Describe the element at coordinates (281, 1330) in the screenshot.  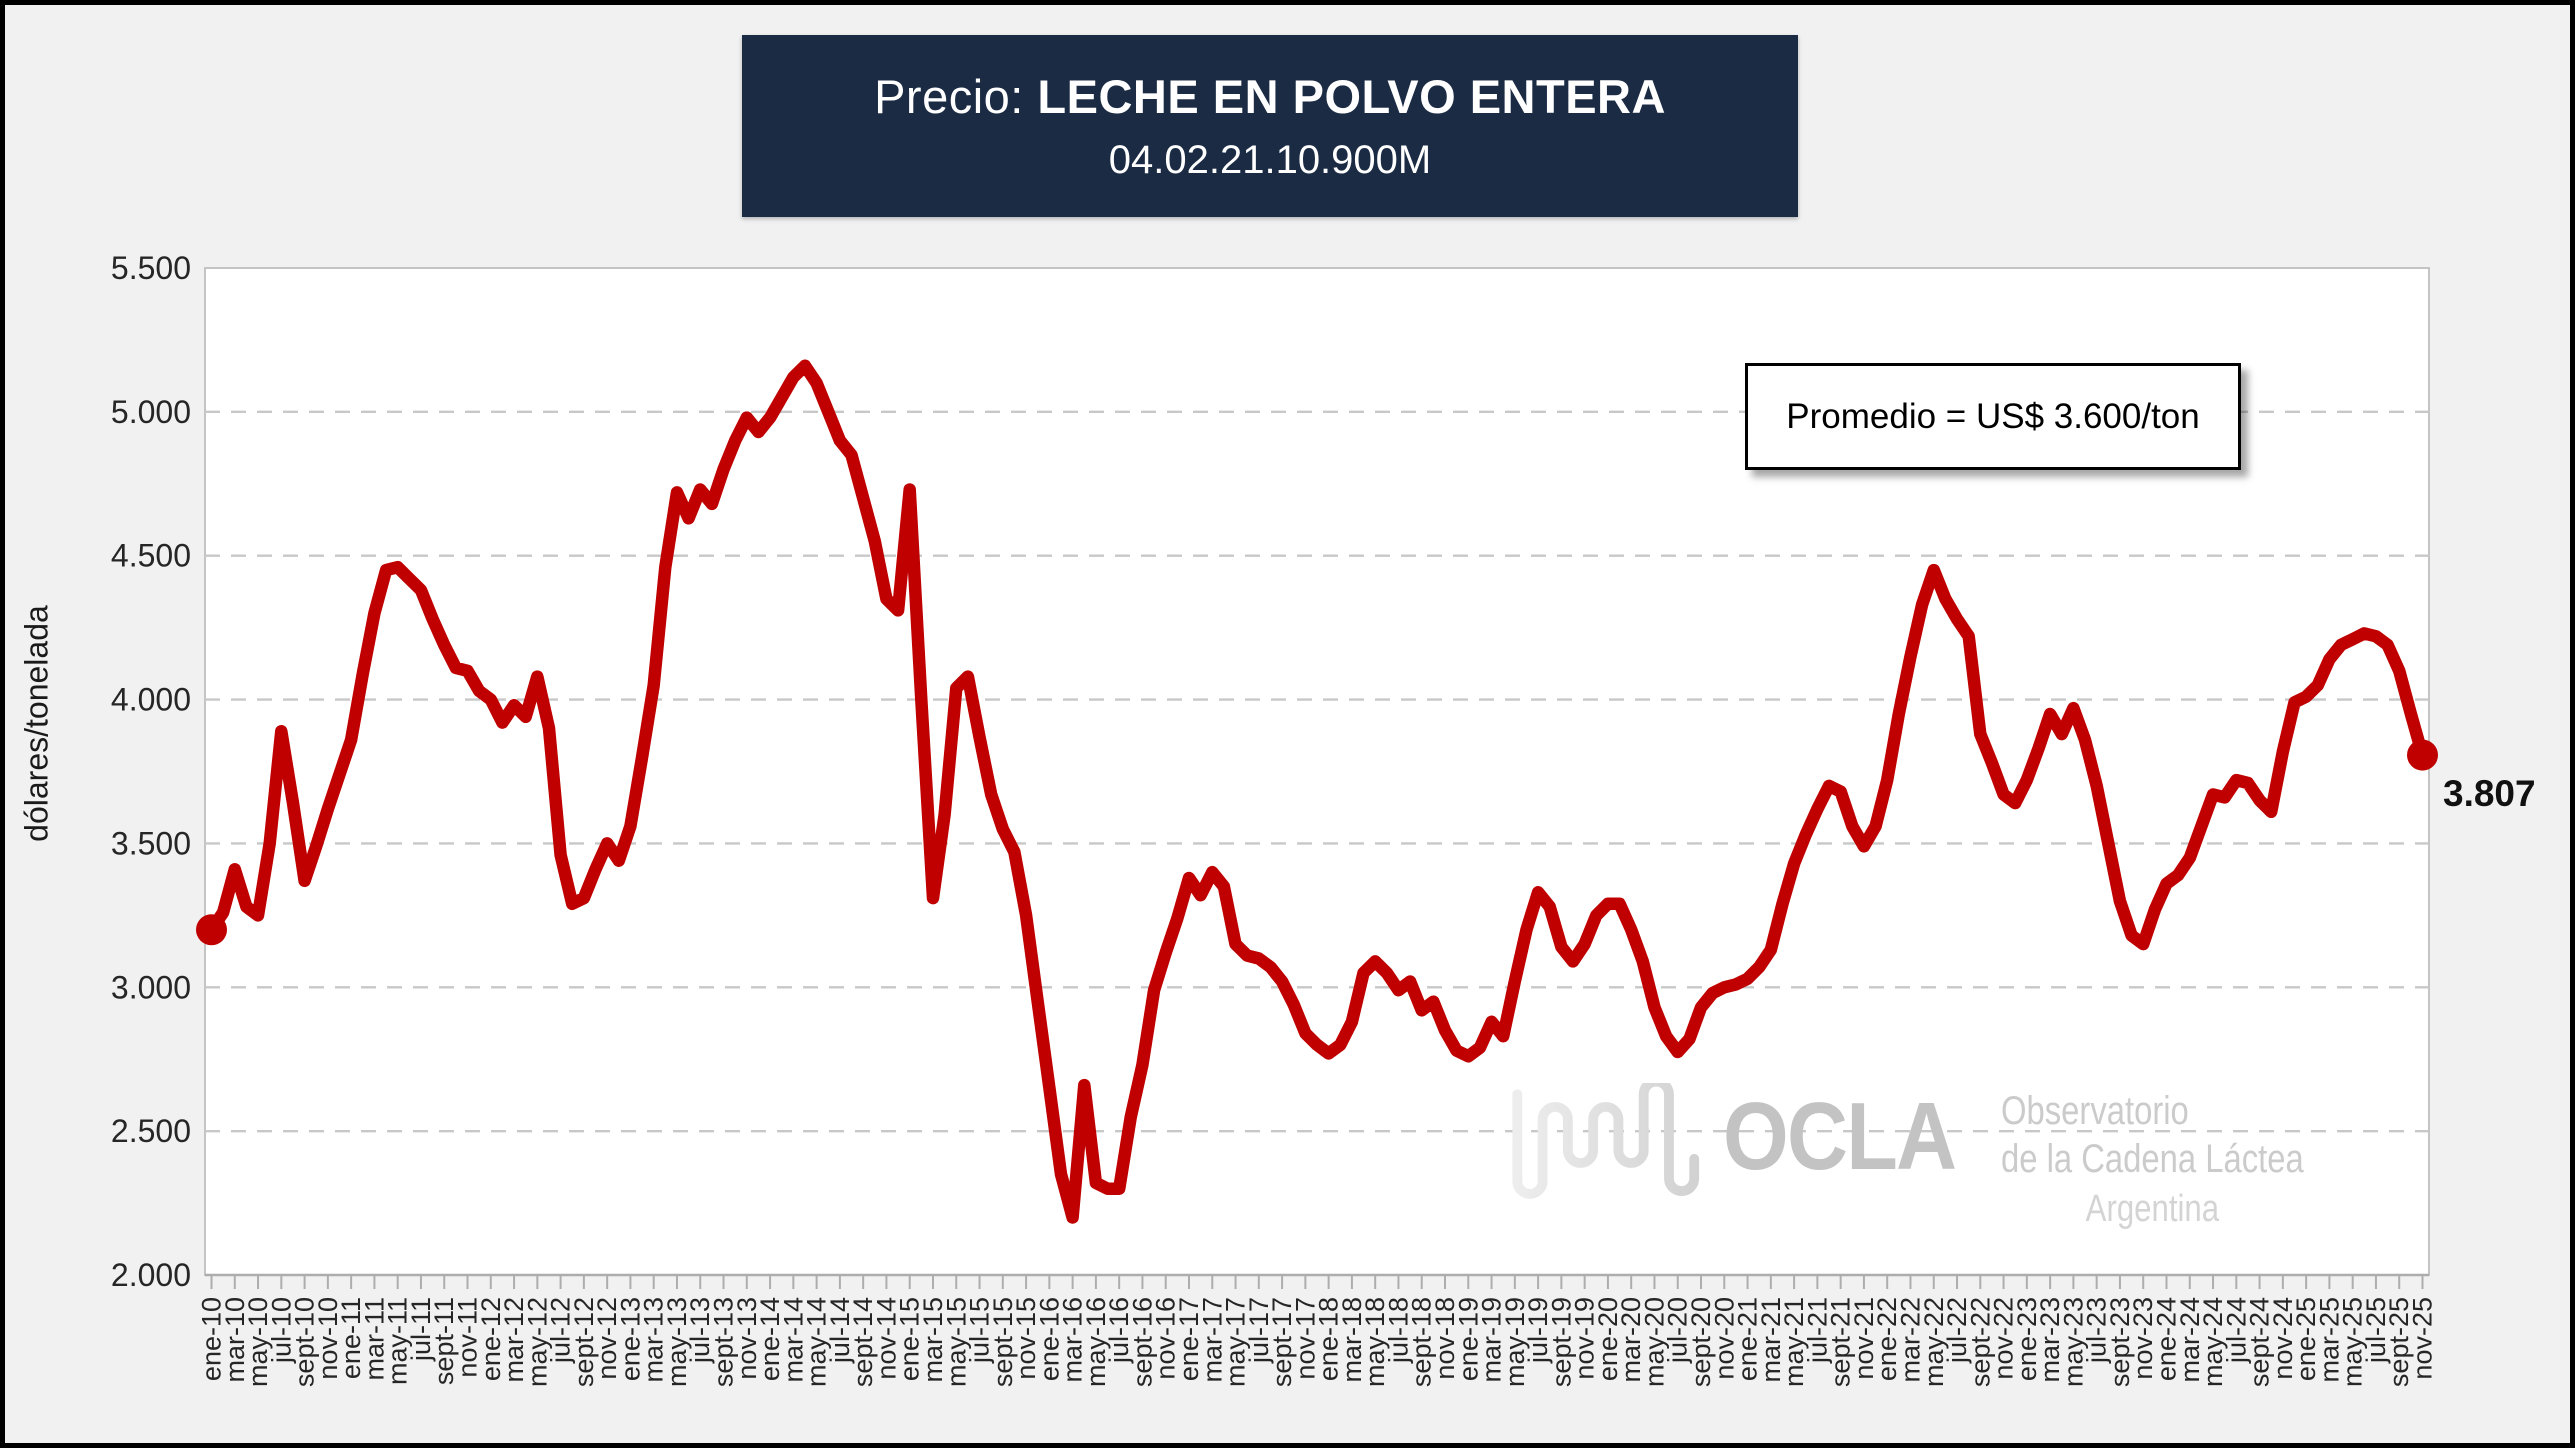
I see `x-tick-label: jul-10` at that location.